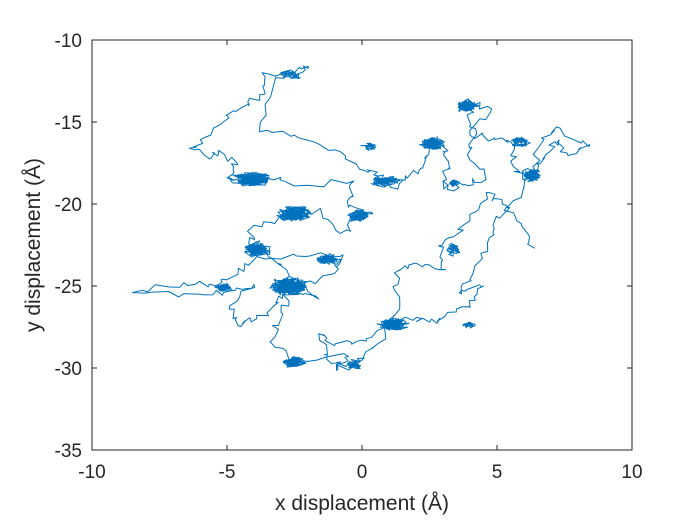  What do you see at coordinates (68, 205) in the screenshot?
I see `y-tick-label: -20` at bounding box center [68, 205].